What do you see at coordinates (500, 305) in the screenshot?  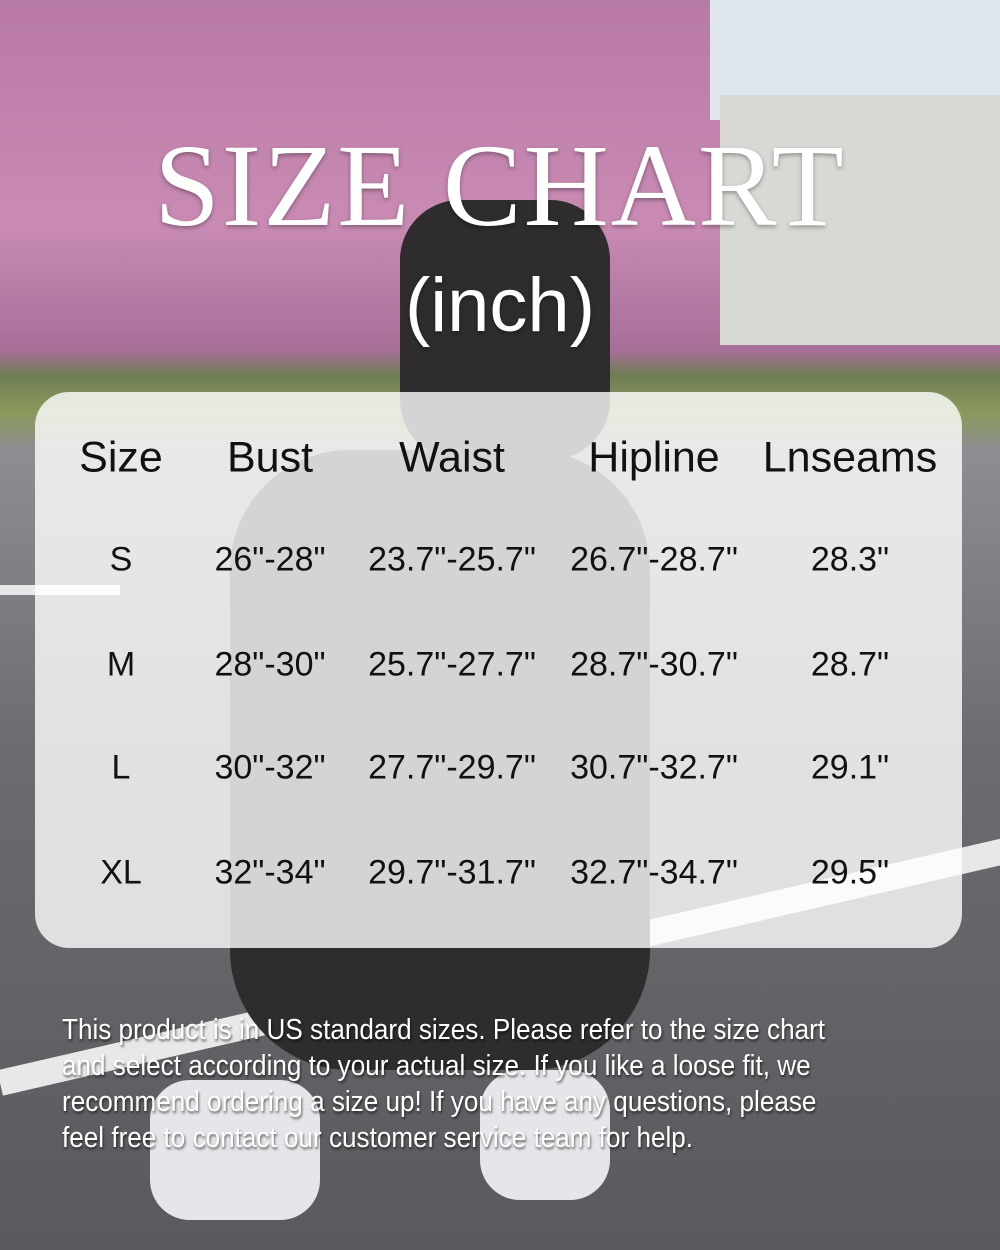 I see `unit-subtitle: (inch)` at bounding box center [500, 305].